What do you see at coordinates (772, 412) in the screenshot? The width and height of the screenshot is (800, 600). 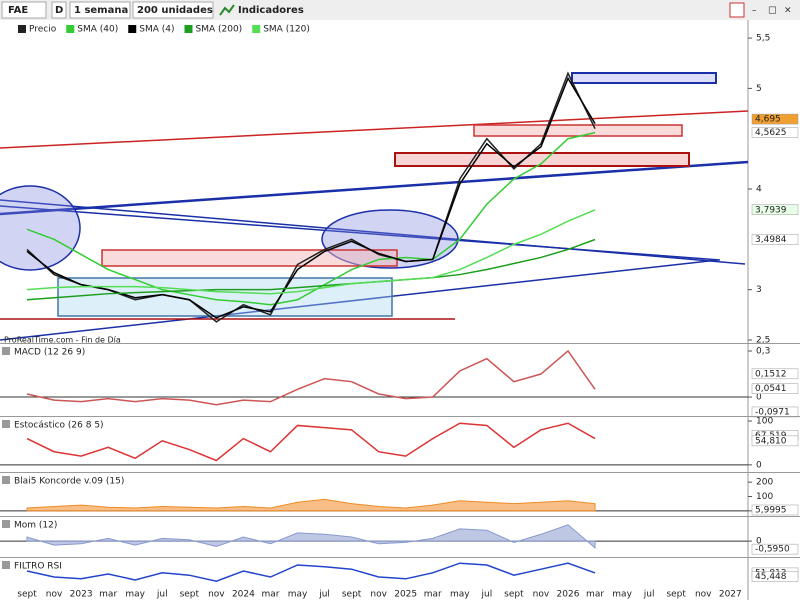 I see `value-marker-label: -0,0971` at bounding box center [772, 412].